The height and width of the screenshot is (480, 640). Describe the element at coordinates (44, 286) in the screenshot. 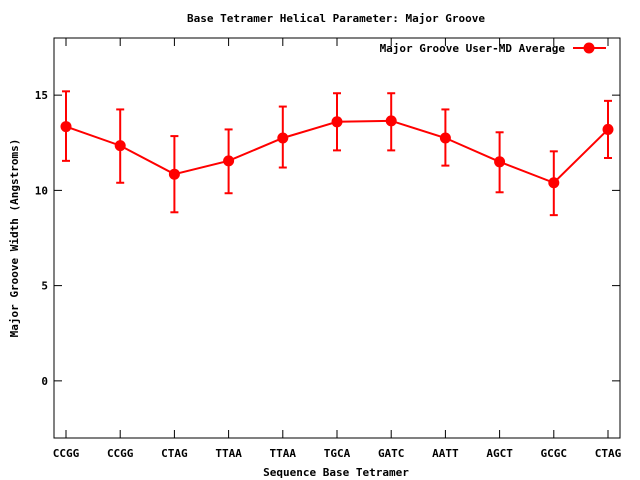

I see `y-tick-label: 5` at that location.